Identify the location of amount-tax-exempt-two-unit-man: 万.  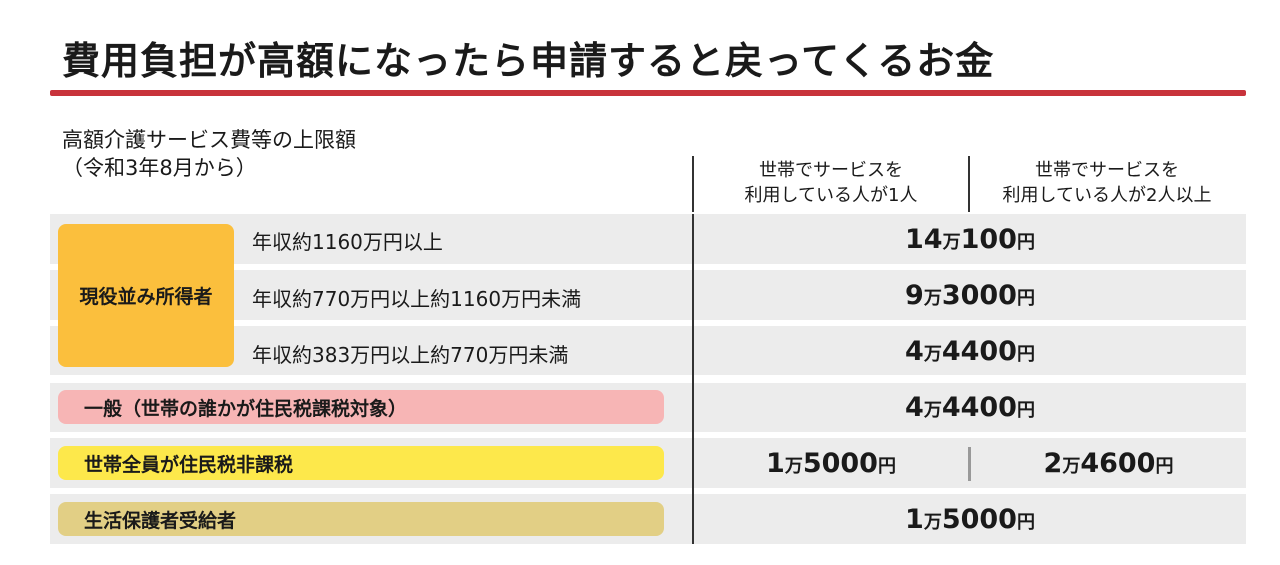
(1071, 466).